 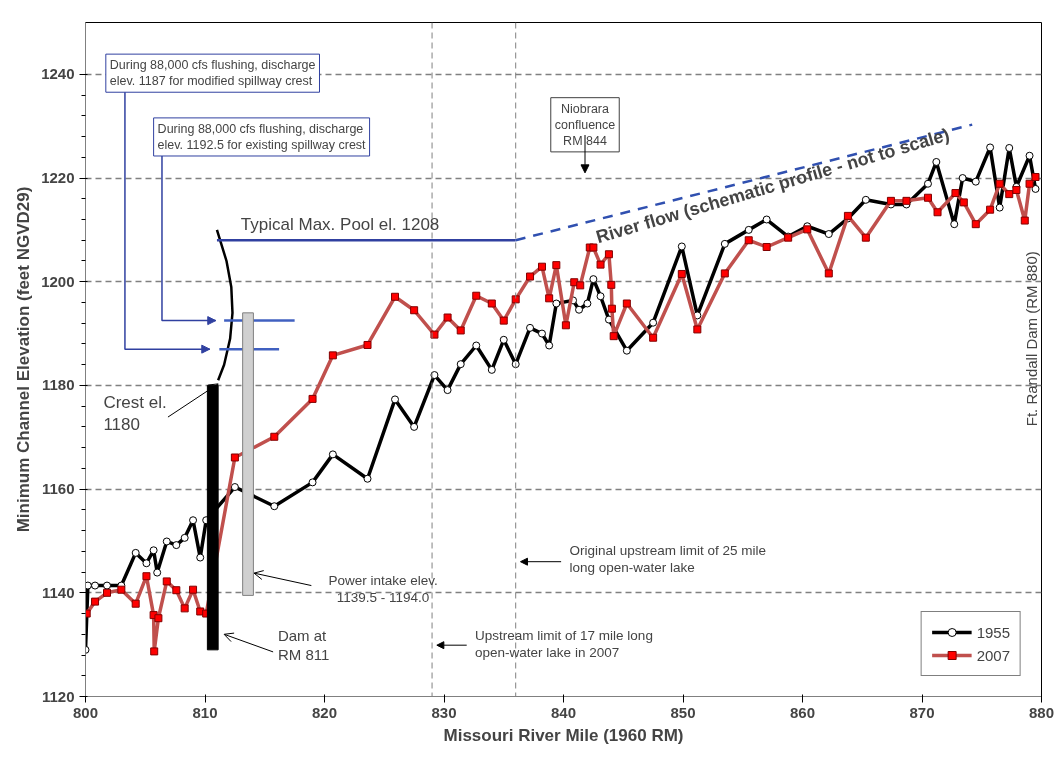 What do you see at coordinates (58, 489) in the screenshot?
I see `y-tick-label: 1160` at bounding box center [58, 489].